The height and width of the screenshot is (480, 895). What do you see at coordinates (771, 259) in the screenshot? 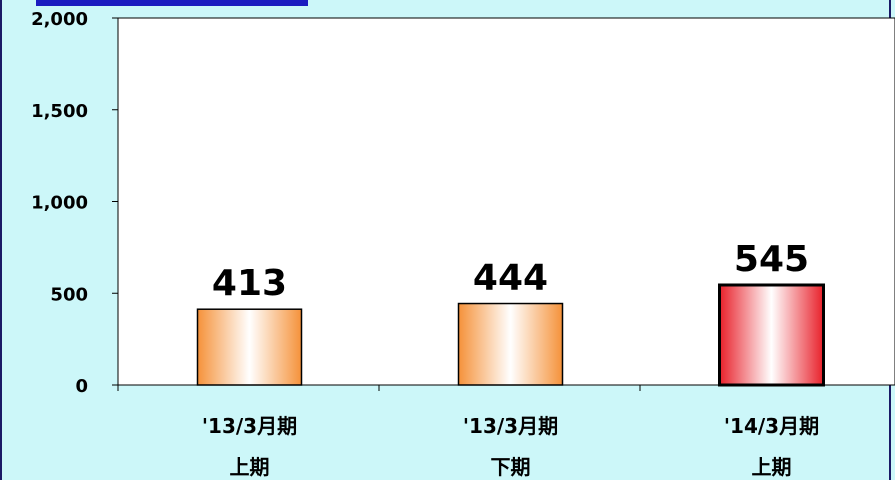
I see `data-label: 545` at bounding box center [771, 259].